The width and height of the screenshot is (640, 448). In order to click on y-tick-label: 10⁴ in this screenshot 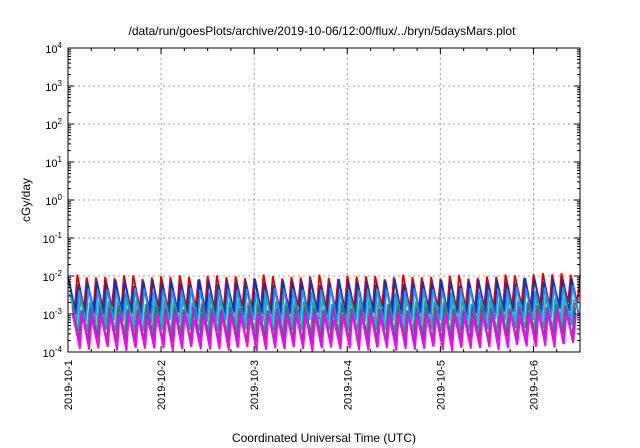, I will do `click(53, 48)`.